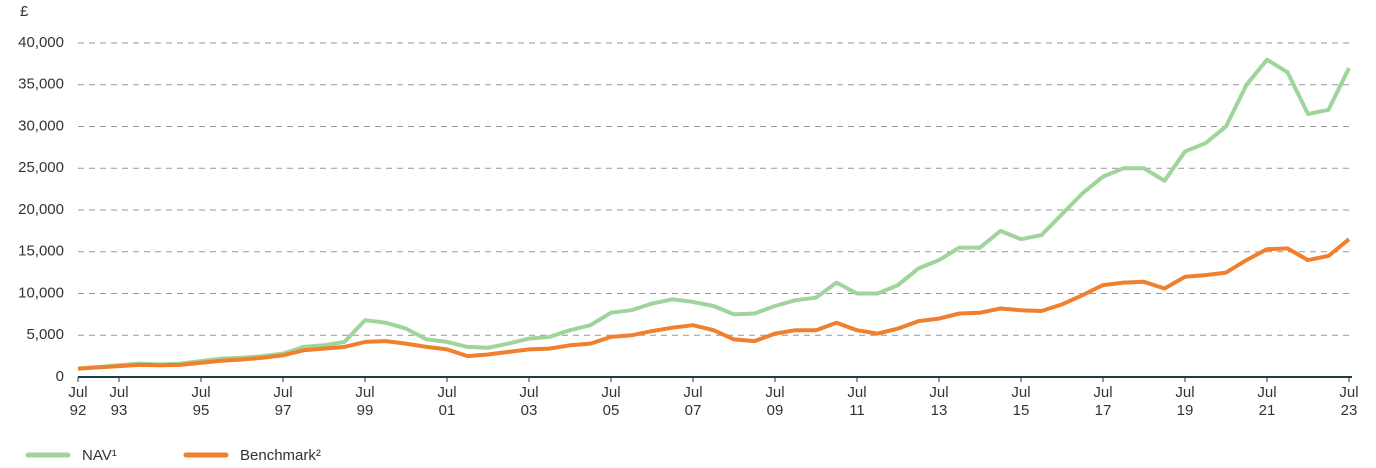 This screenshot has width=1376, height=468. What do you see at coordinates (1267, 401) in the screenshot?
I see `x-tick-label: Jul 21` at bounding box center [1267, 401].